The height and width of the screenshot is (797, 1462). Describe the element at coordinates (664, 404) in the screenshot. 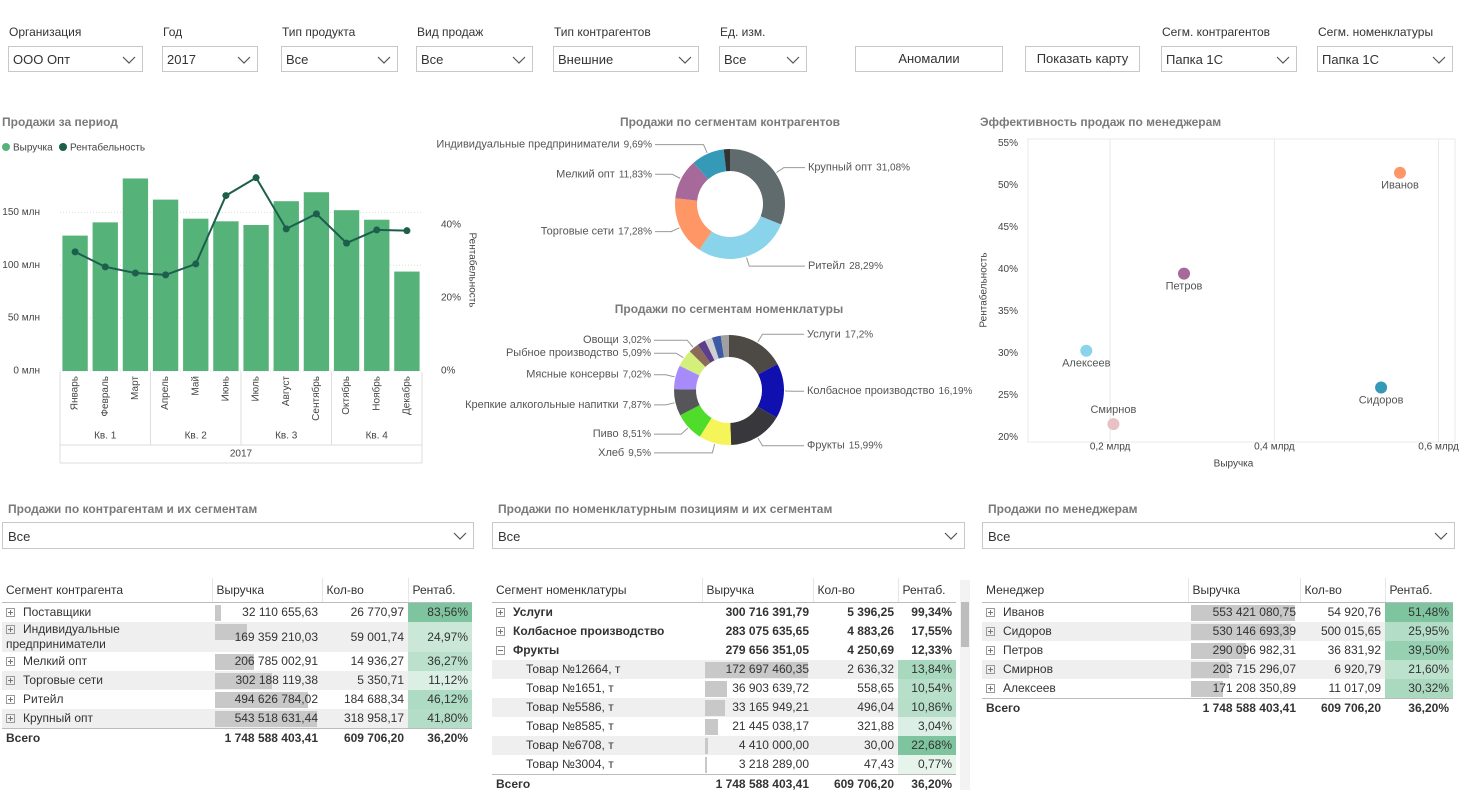

I see `leader-line` at that location.